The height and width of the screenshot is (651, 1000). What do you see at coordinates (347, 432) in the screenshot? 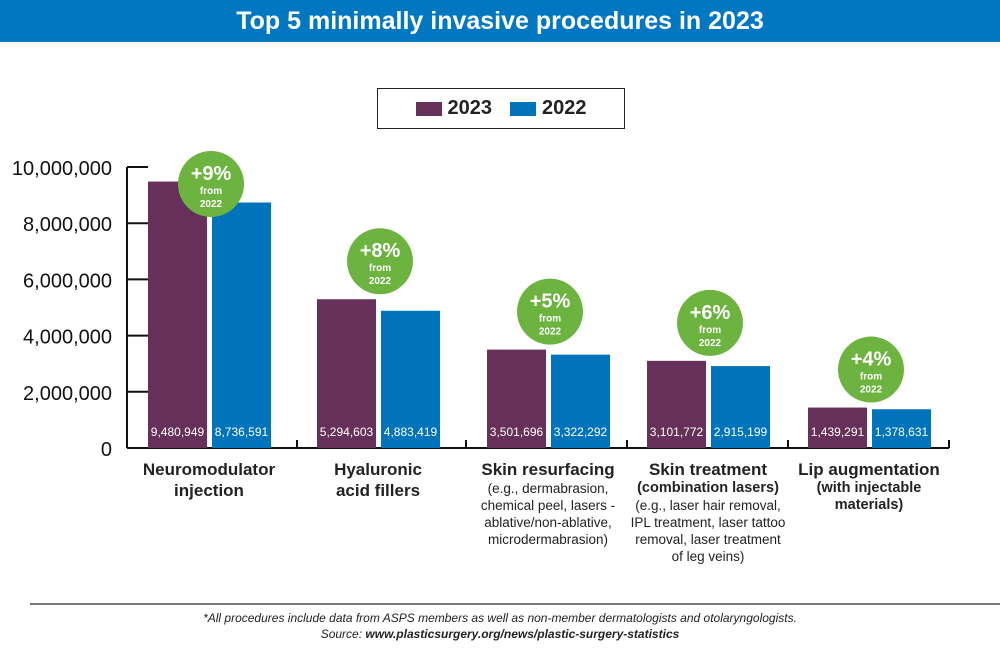
I see `bar-value-label: 5,294,603` at bounding box center [347, 432].